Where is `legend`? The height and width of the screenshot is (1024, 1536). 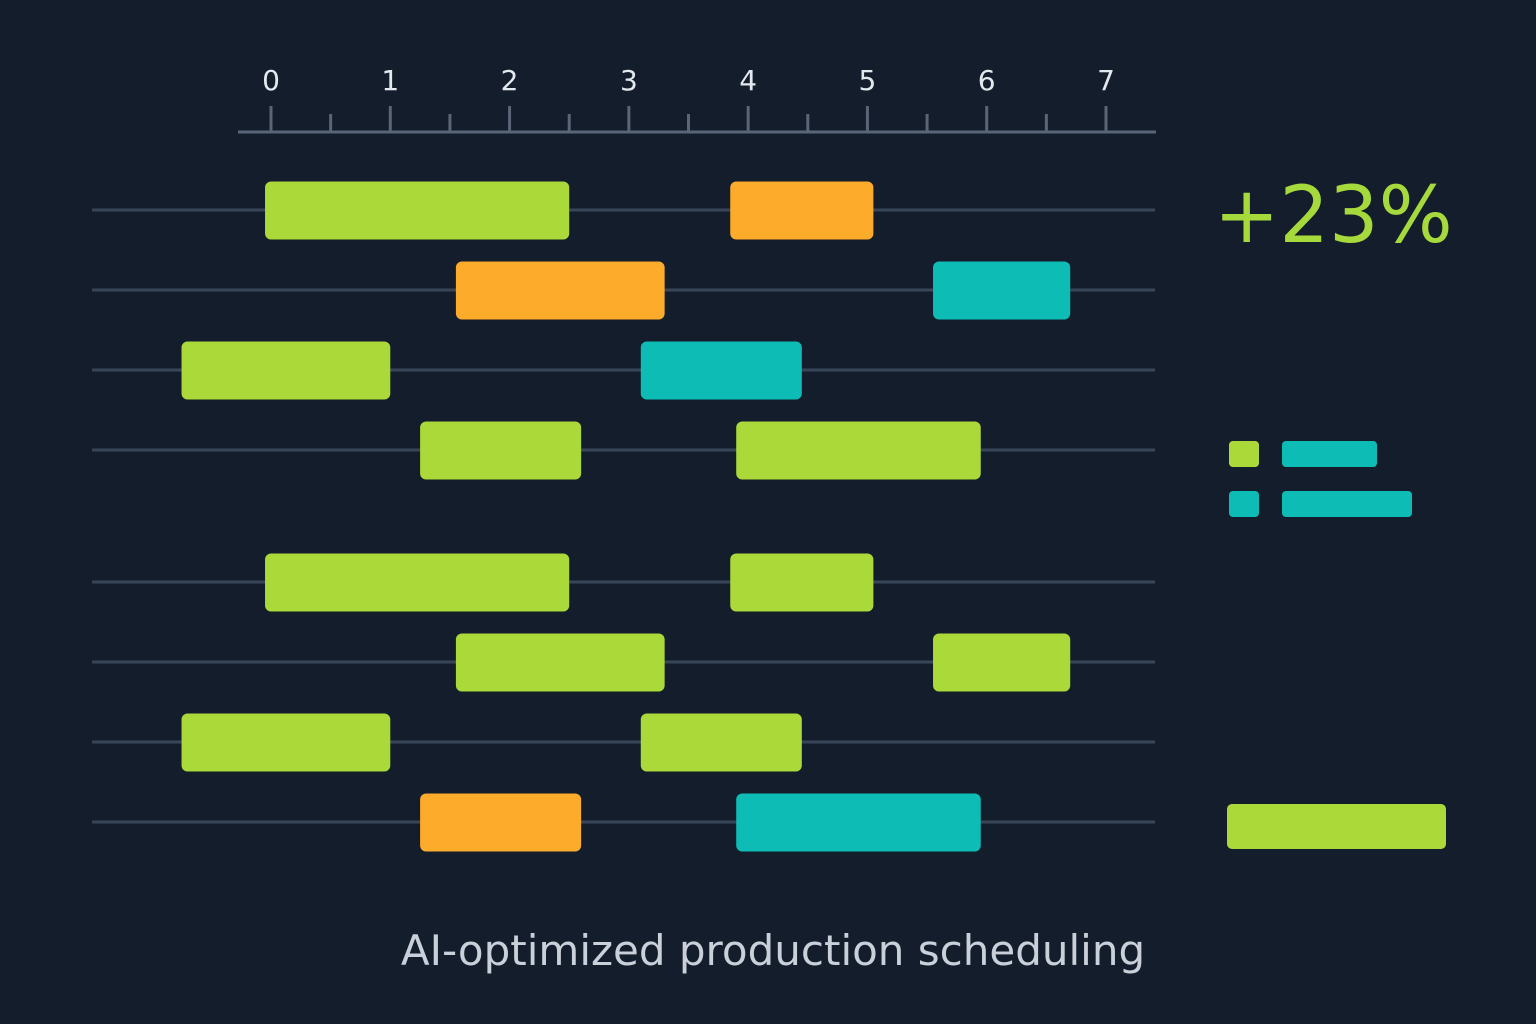 legend is located at coordinates (1320, 479).